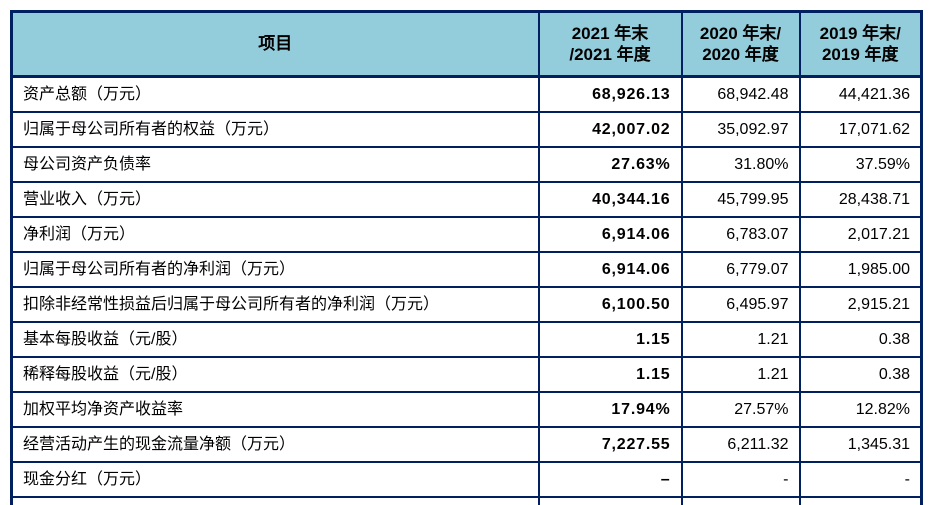 This screenshot has height=505, width=929. What do you see at coordinates (860, 409) in the screenshot?
I see `value-2019: 12.82%` at bounding box center [860, 409].